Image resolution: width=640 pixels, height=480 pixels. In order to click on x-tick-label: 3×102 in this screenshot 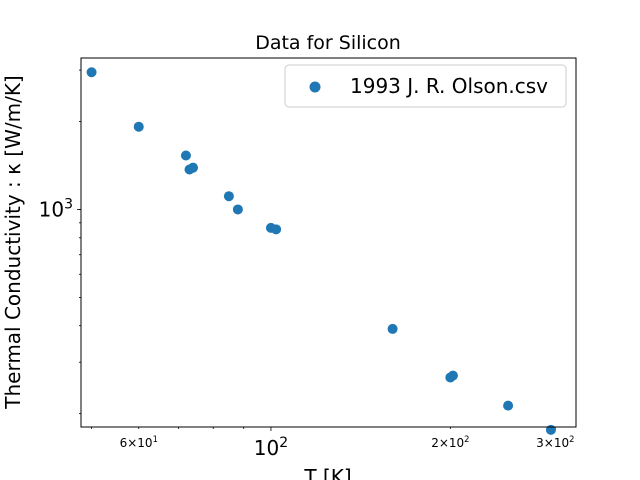, I will do `click(555, 442)`.